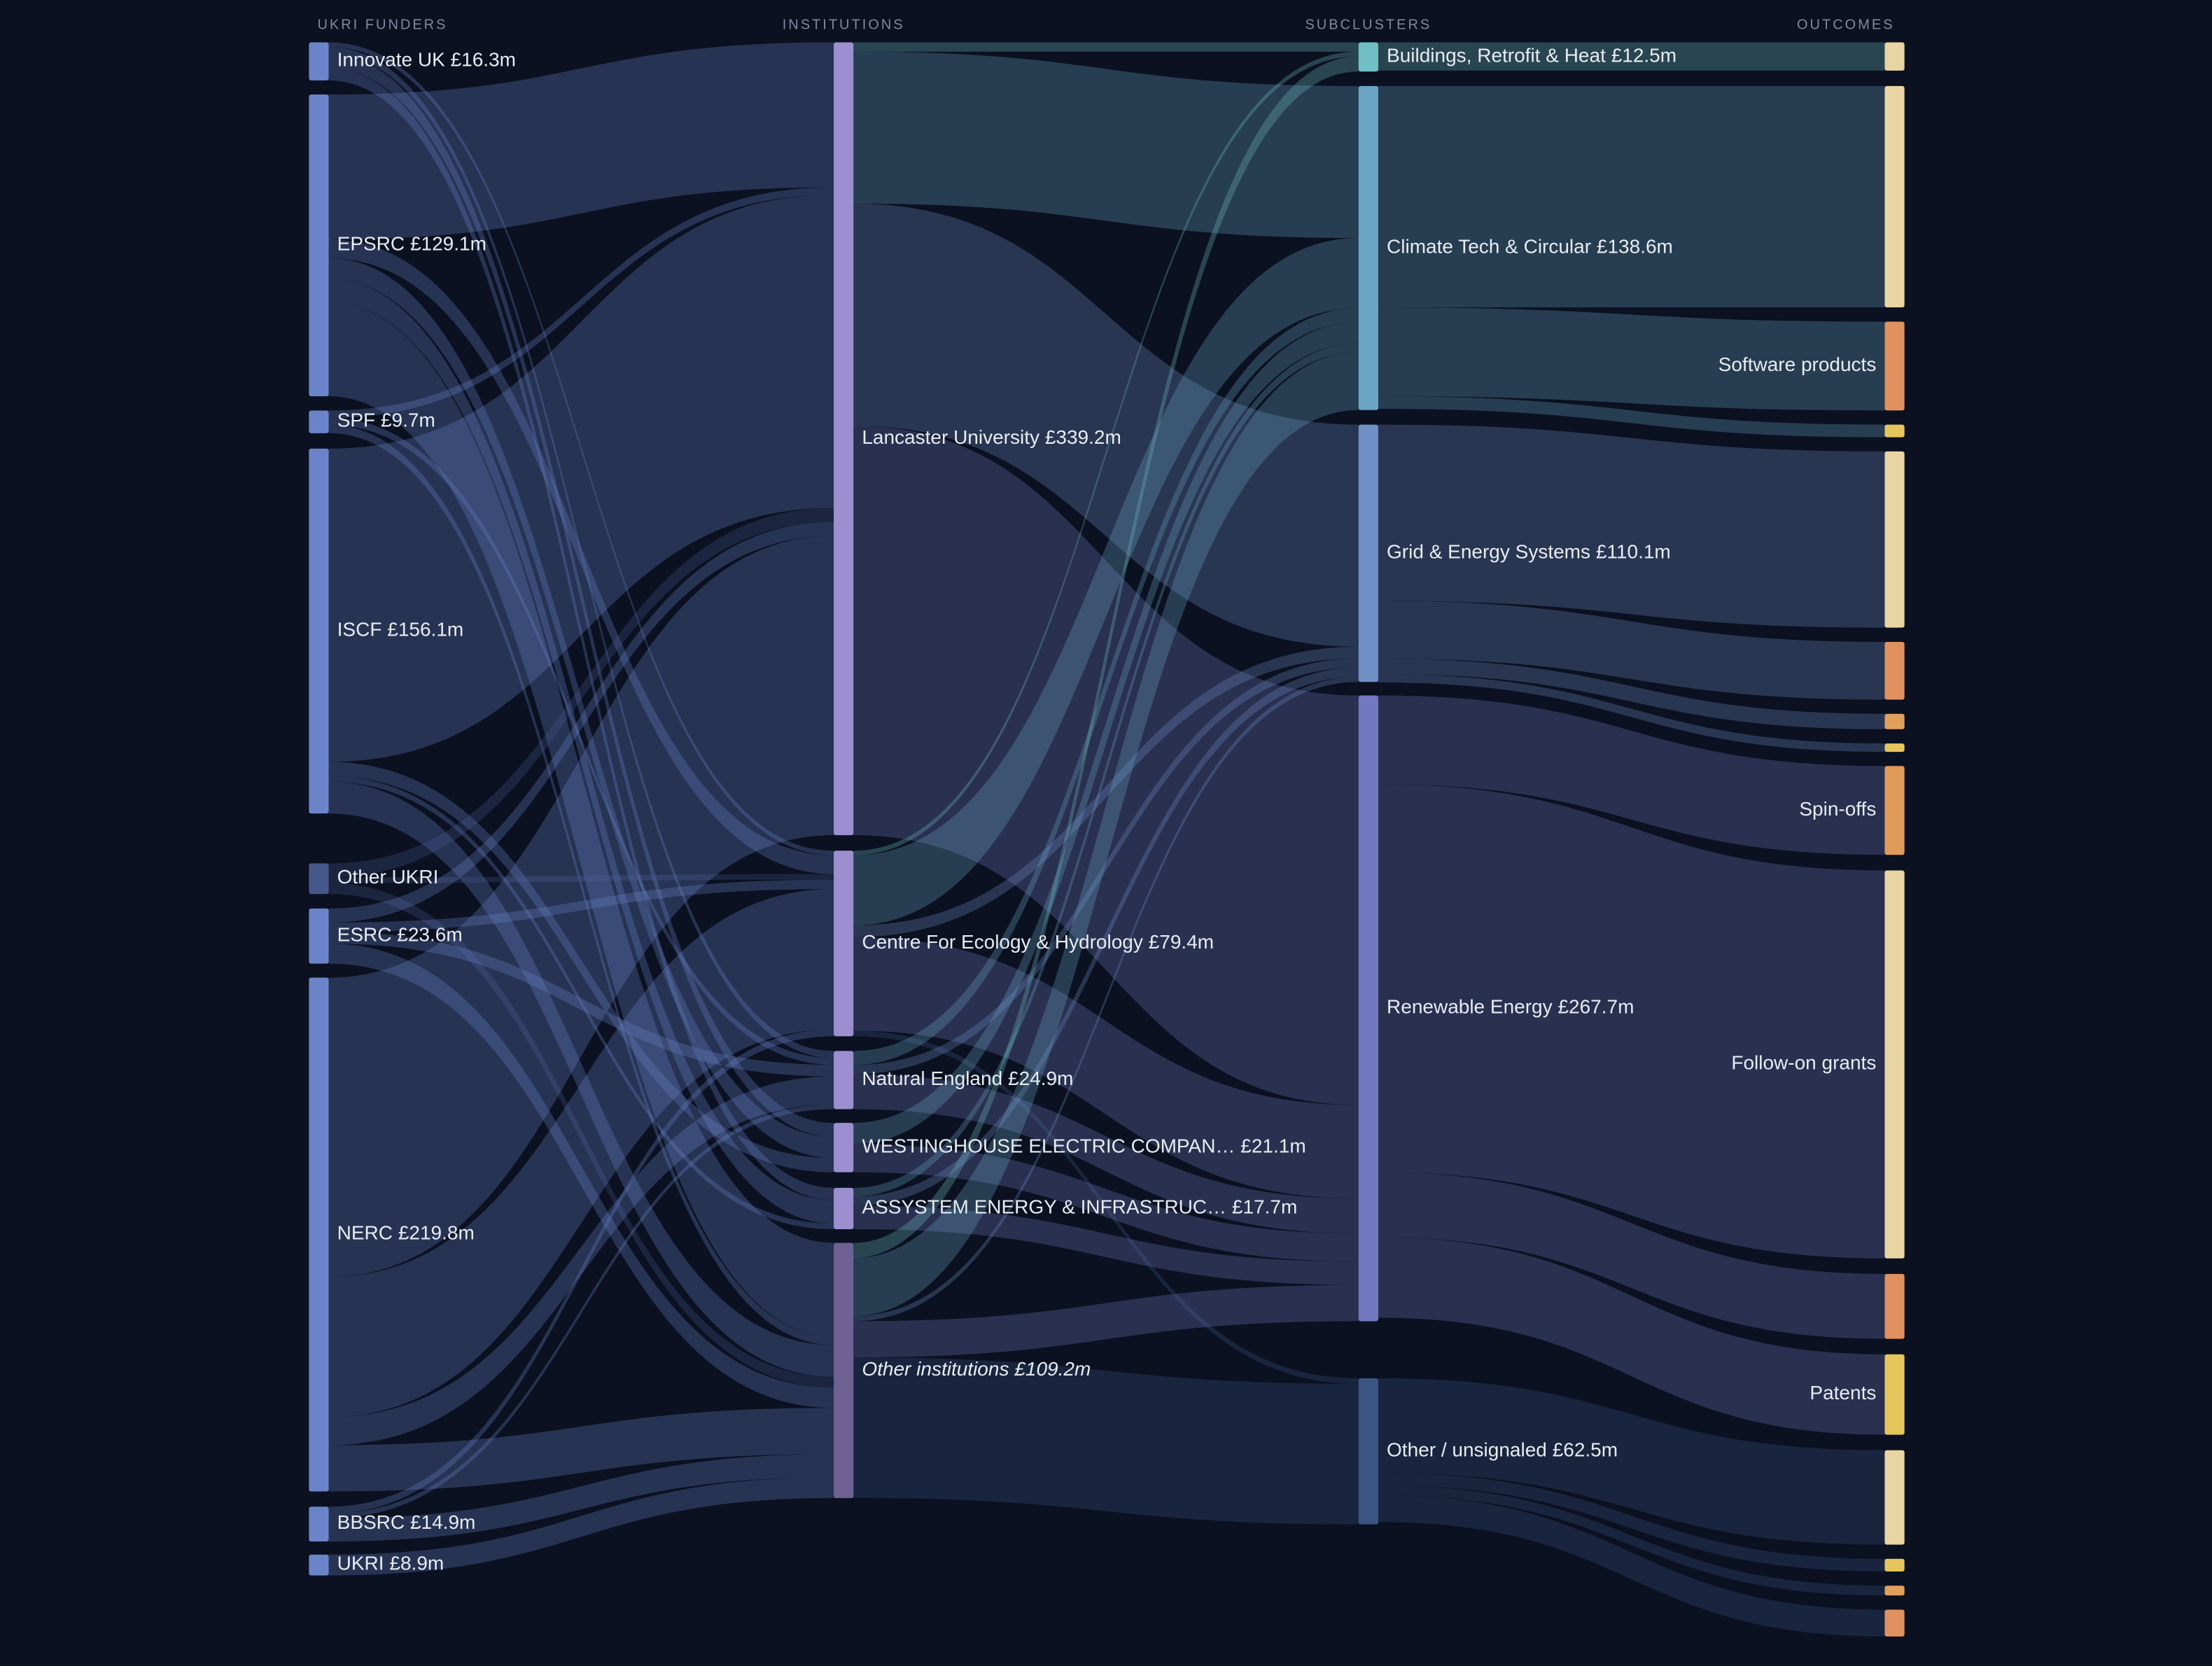  Describe the element at coordinates (932, 1078) in the screenshot. I see `node-name: Natural England` at that location.